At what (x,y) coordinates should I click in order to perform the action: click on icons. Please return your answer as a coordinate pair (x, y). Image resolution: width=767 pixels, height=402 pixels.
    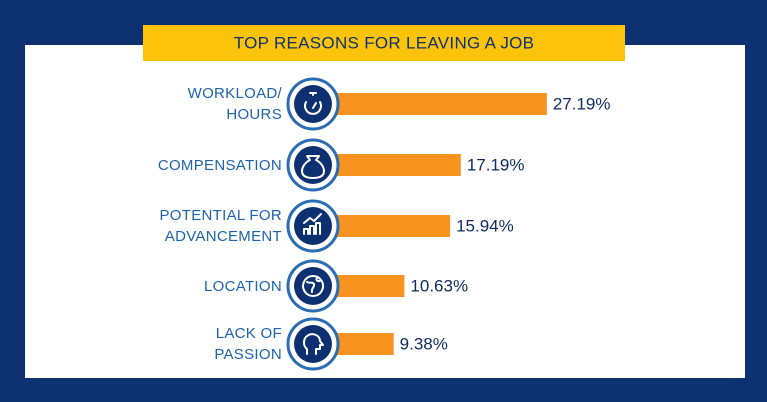
    Looking at the image, I should click on (313, 224).